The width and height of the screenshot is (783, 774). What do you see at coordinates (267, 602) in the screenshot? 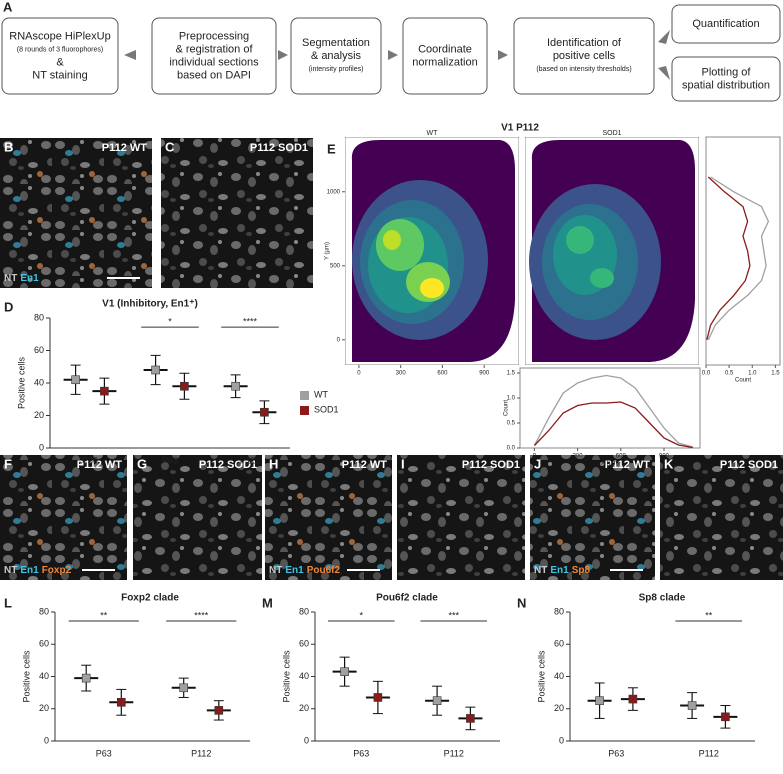
I see `panel-letter: M` at bounding box center [267, 602].